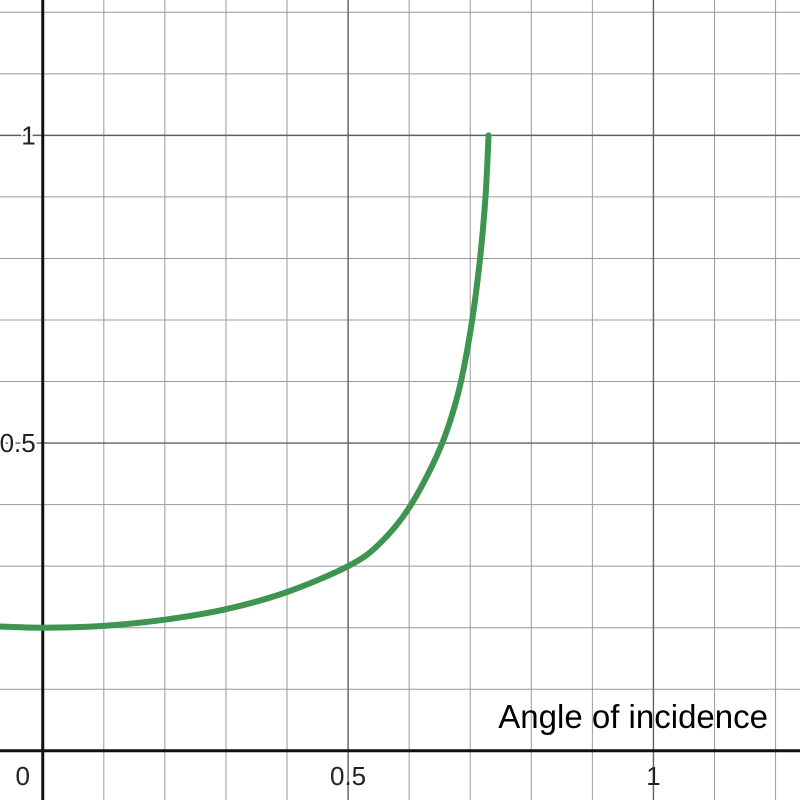 This screenshot has height=800, width=800. Describe the element at coordinates (18, 443) in the screenshot. I see `y-tick-label: 0.5` at that location.